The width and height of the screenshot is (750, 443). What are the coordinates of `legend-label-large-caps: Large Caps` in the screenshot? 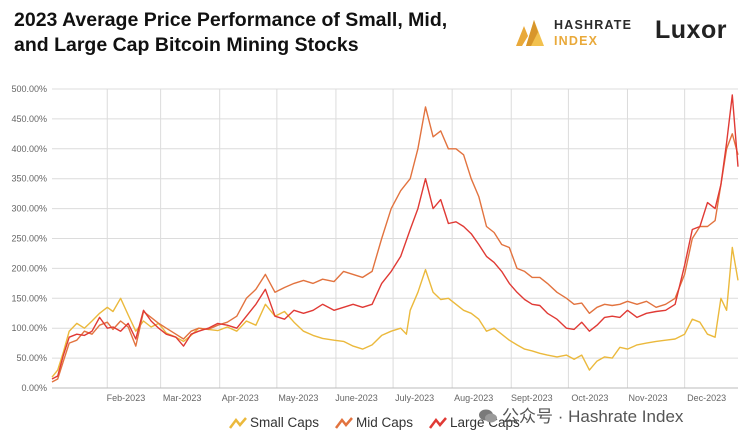 It's located at (485, 422).